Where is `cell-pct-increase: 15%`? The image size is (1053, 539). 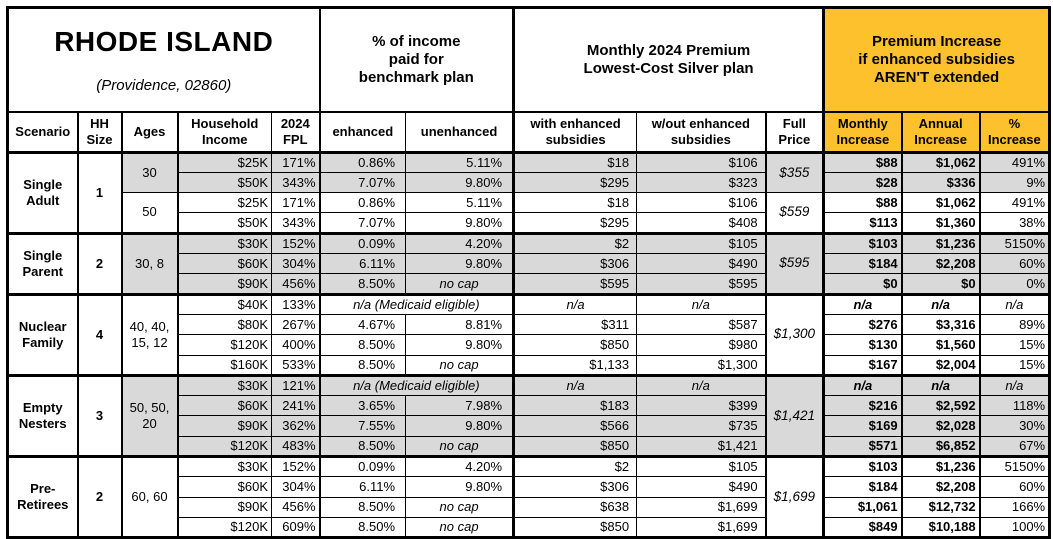
cell-pct-increase: 15% is located at coordinates (1014, 365).